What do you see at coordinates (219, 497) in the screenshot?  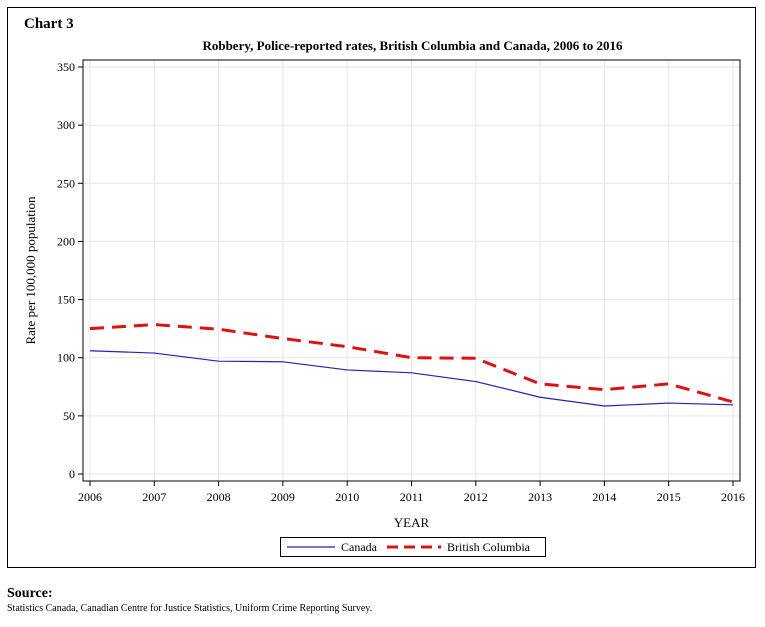 I see `x-tick-label: 2008` at bounding box center [219, 497].